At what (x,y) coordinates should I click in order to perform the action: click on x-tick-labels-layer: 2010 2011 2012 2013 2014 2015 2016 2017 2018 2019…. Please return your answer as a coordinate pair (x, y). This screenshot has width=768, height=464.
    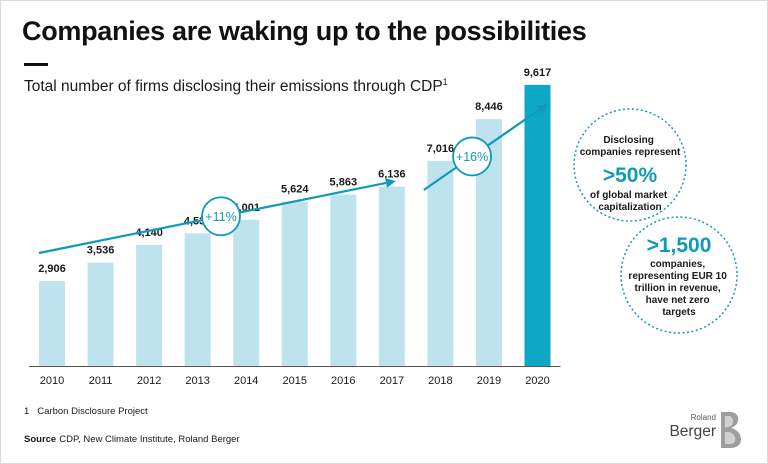
    Looking at the image, I should click on (295, 381).